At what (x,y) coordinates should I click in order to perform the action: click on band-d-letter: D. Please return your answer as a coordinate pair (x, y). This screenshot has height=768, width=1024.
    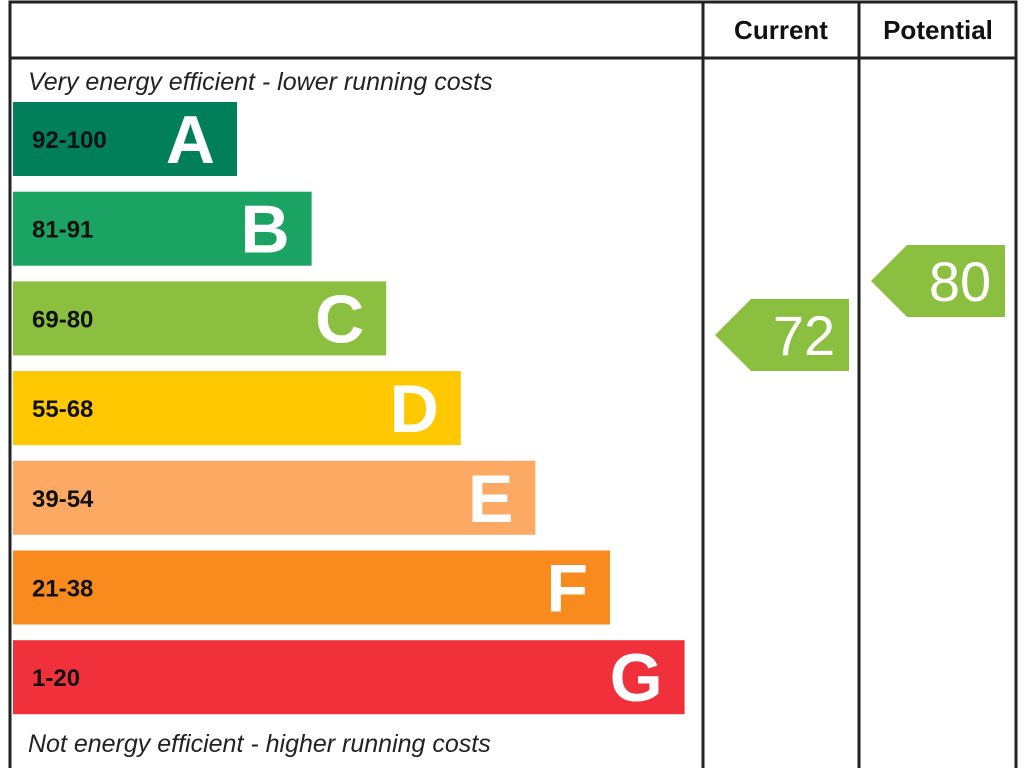
    Looking at the image, I should click on (414, 409).